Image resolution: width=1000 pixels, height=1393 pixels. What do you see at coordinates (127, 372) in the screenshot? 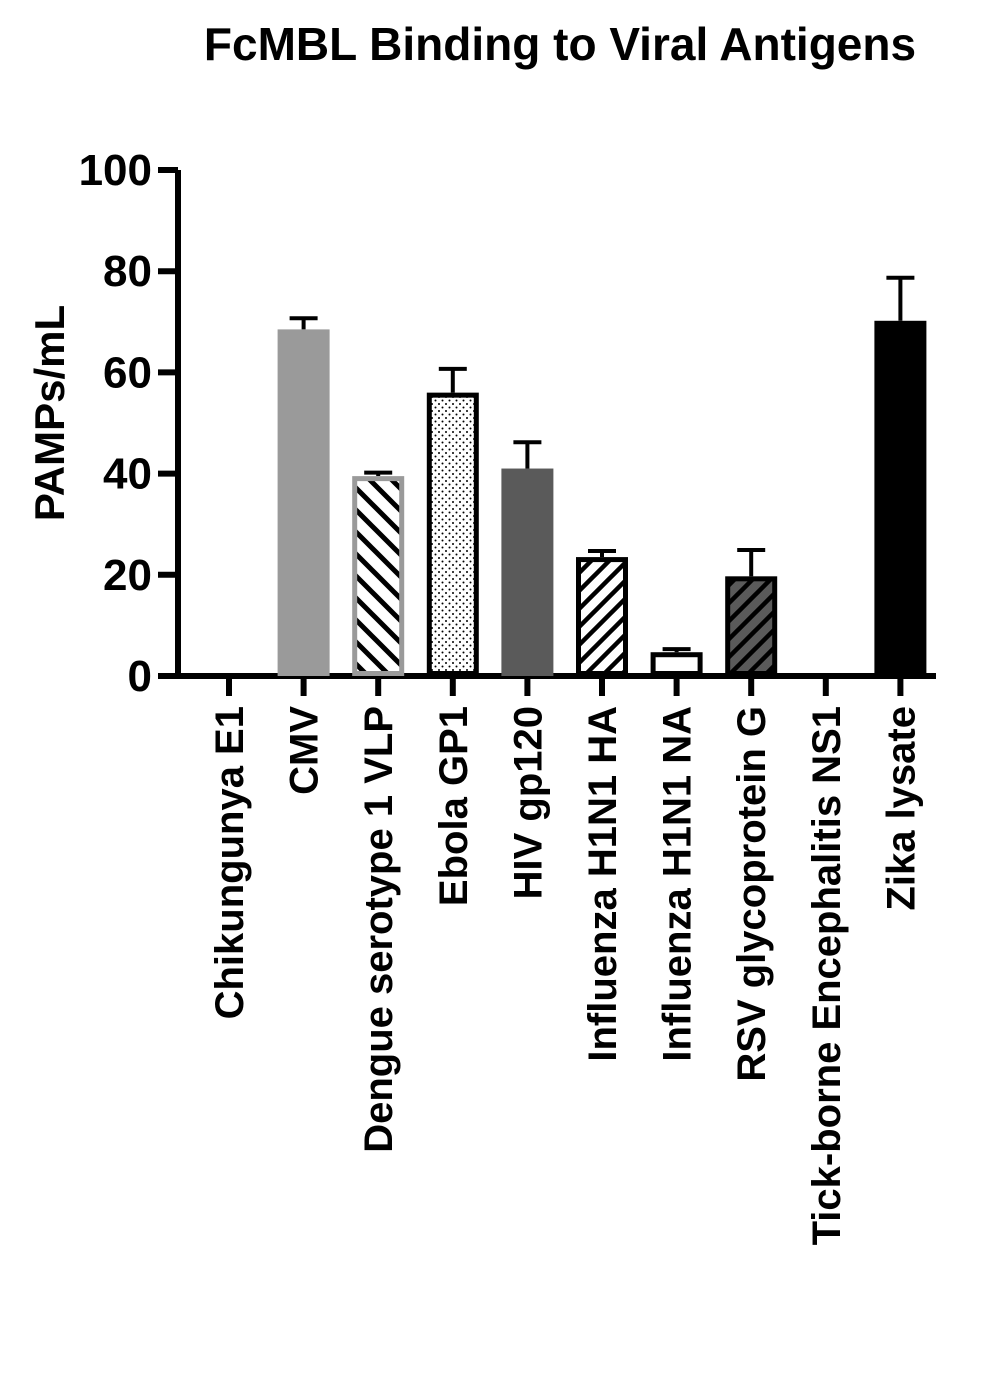
I see `y-tick-label: 60` at bounding box center [127, 372].